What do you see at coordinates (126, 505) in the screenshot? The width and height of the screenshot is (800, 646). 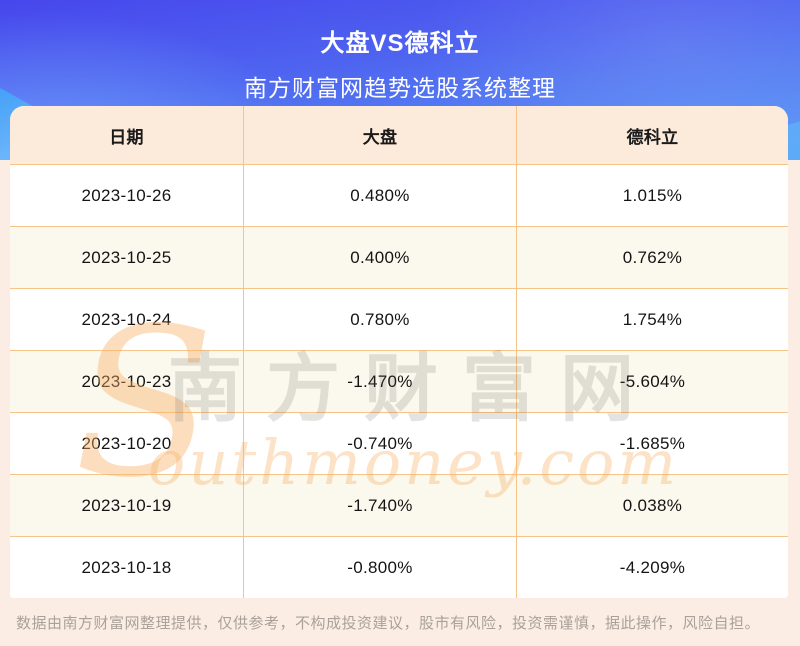 I see `cell-date: 2023-10-19` at bounding box center [126, 505].